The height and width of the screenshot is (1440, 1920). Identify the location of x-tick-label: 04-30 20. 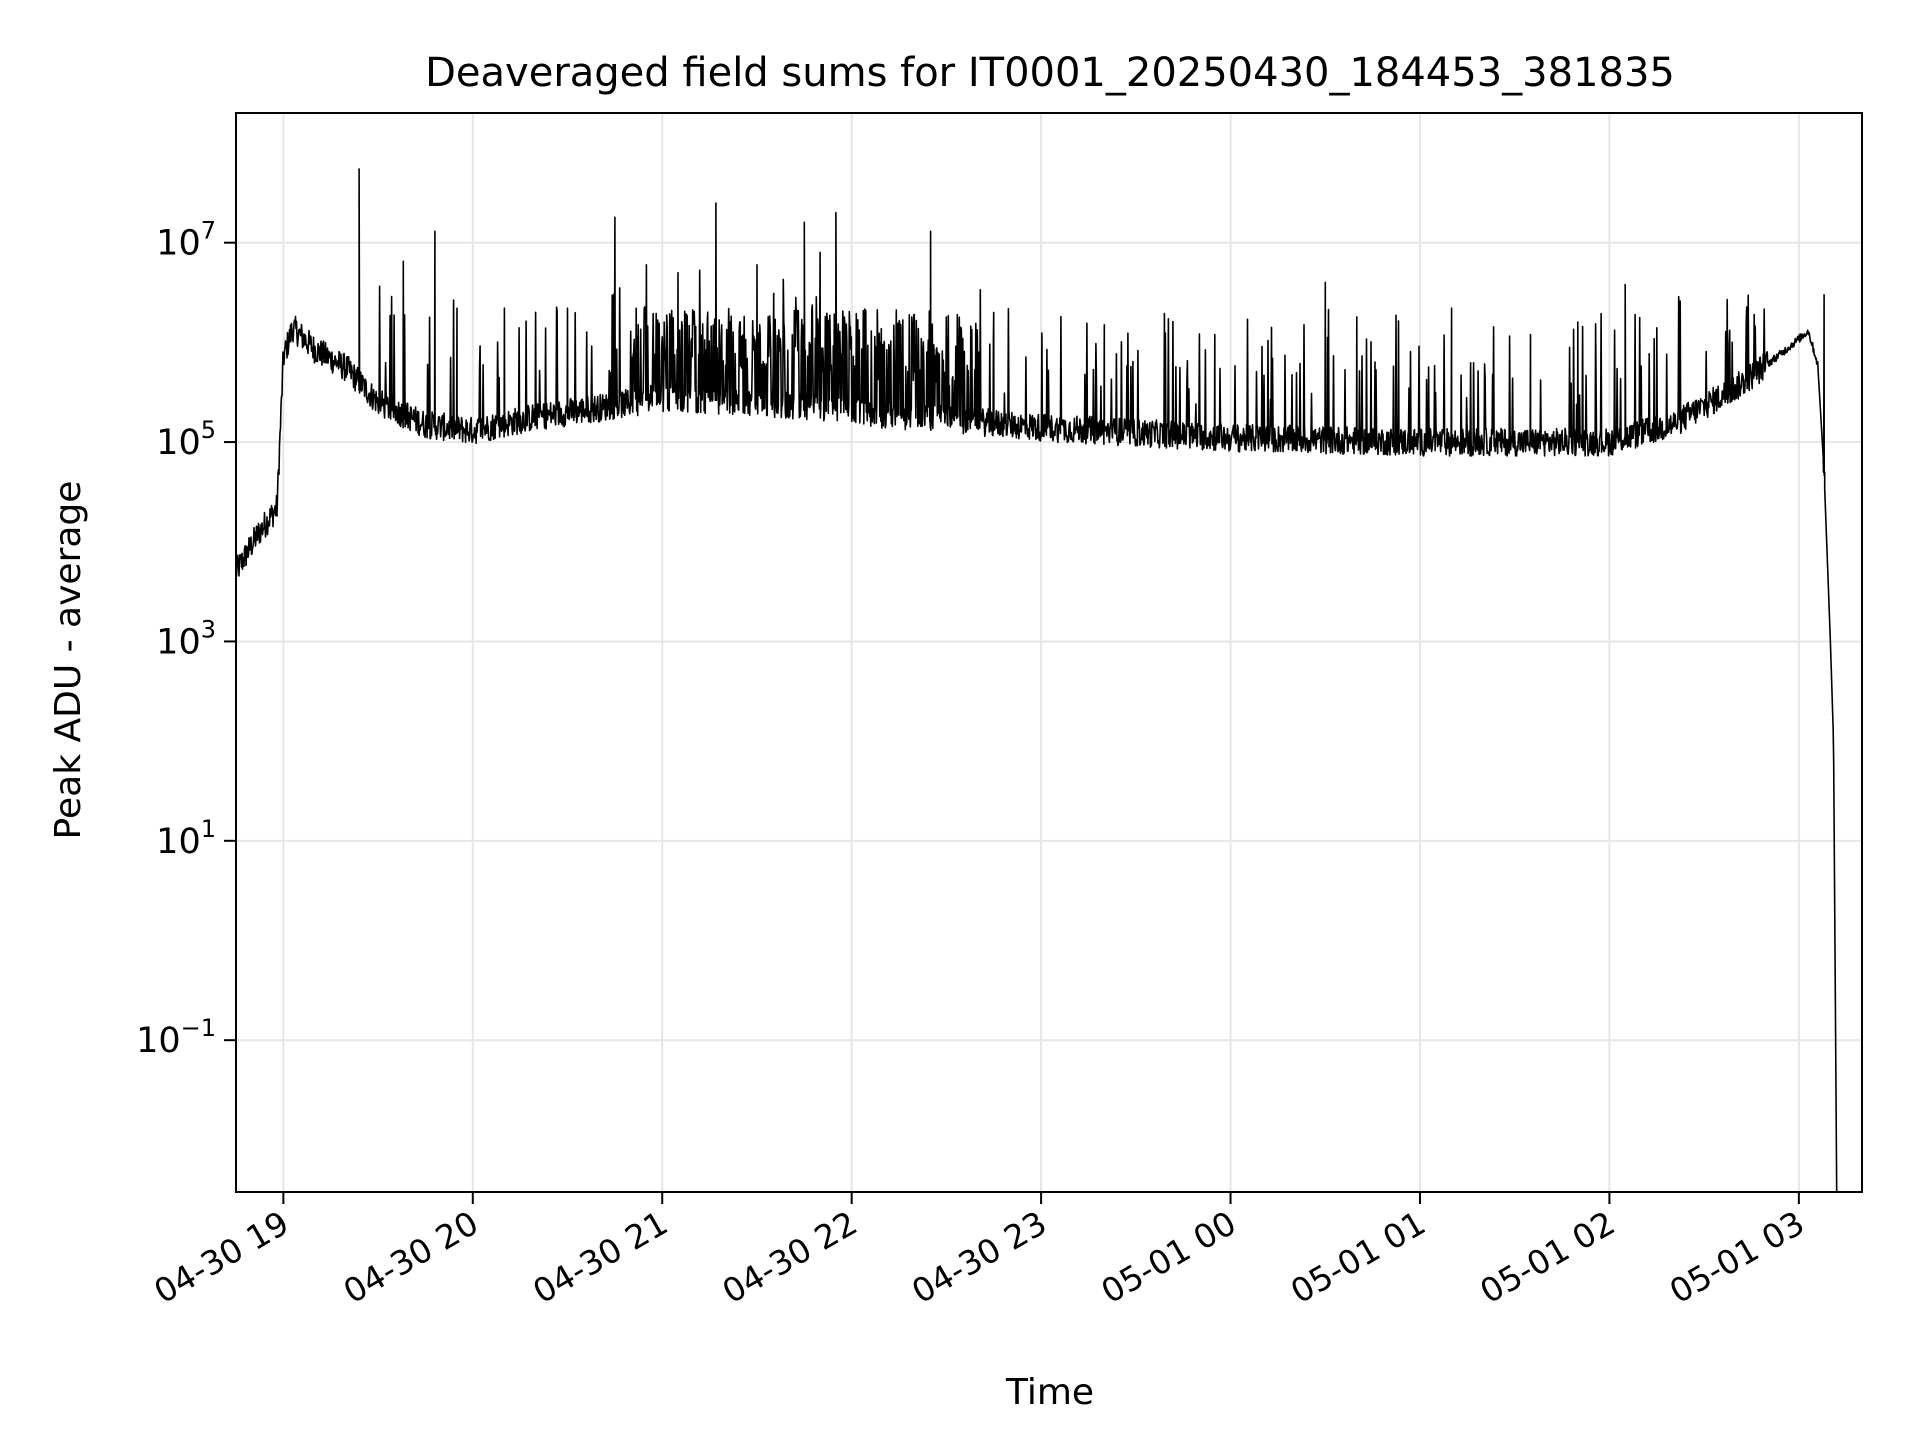
(411, 1257).